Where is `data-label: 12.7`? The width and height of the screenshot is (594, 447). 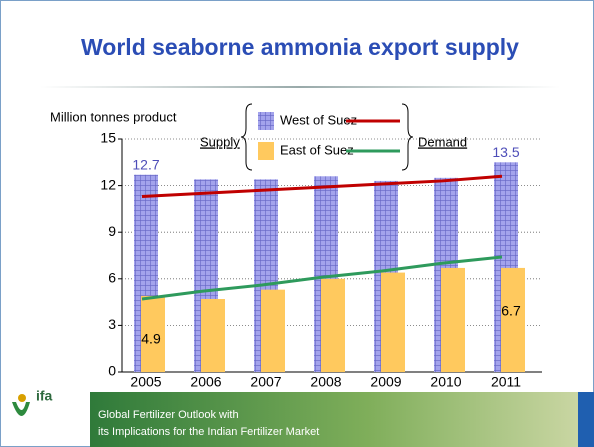 data-label: 12.7 is located at coordinates (145, 164).